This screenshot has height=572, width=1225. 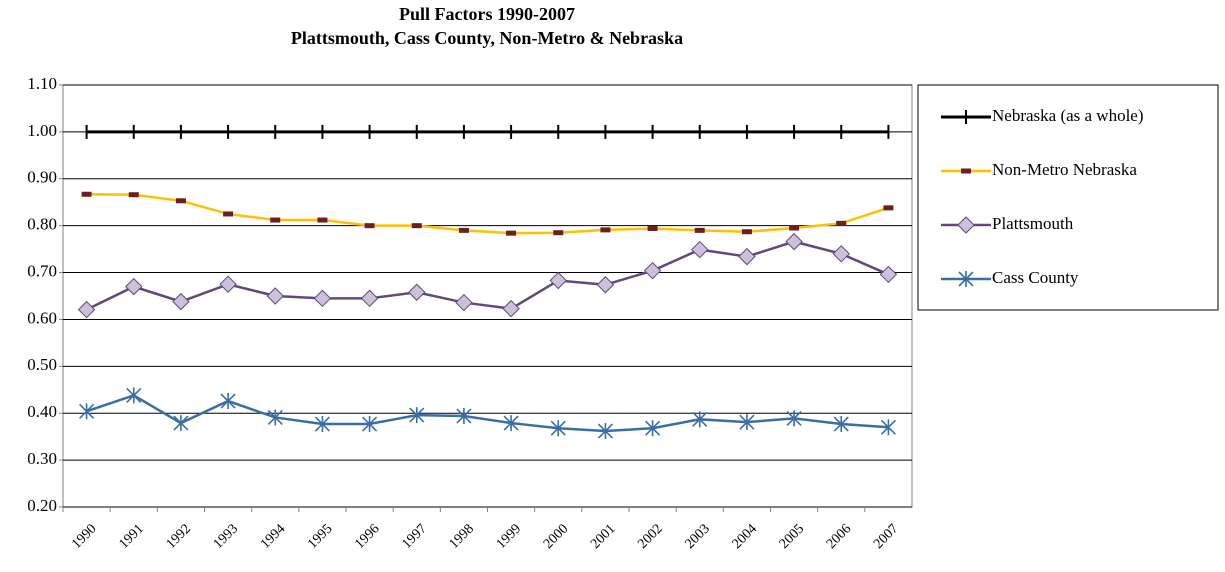 I want to click on x-tick-label: 2005, so click(x=792, y=536).